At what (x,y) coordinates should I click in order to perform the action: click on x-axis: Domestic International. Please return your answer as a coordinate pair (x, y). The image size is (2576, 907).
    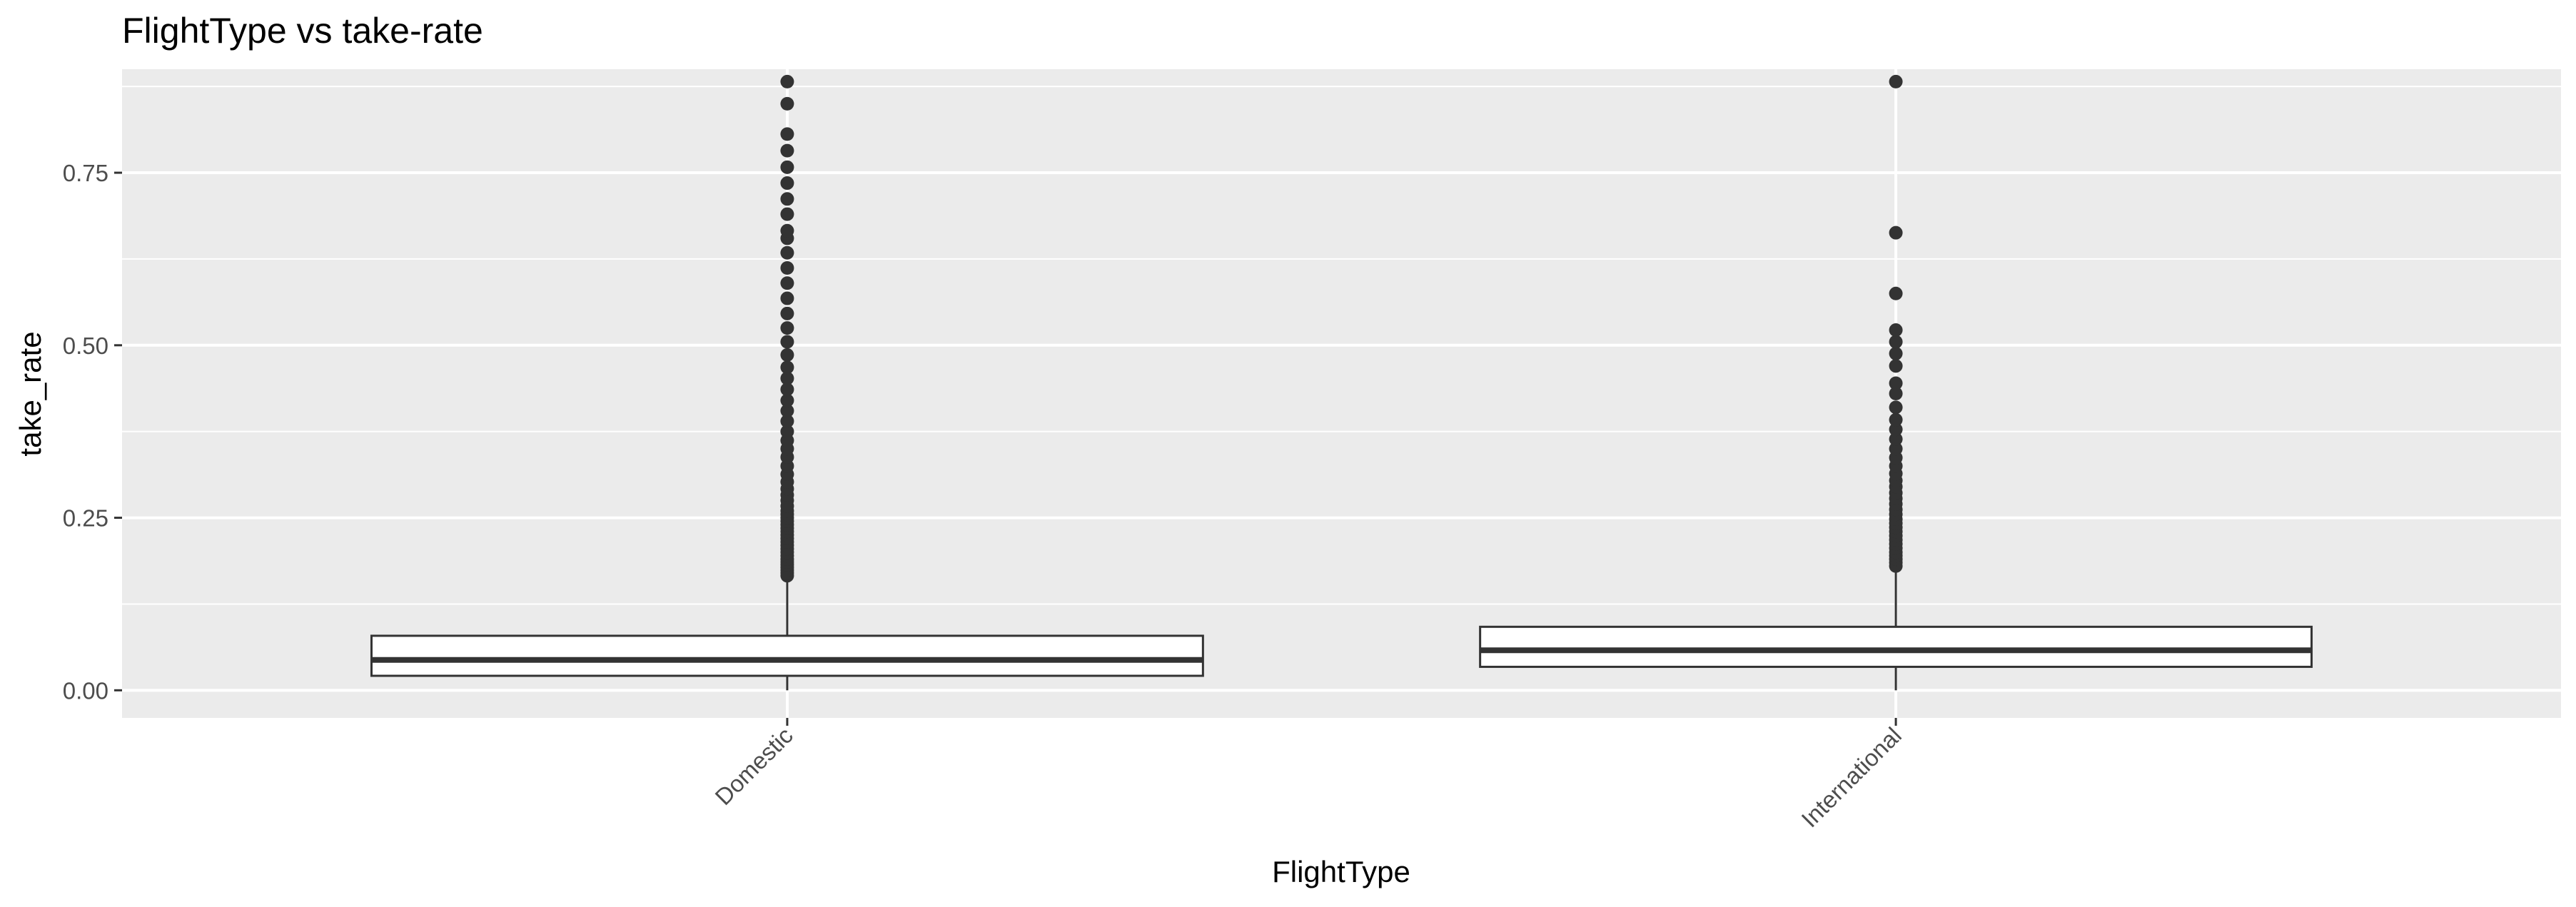
    Looking at the image, I should click on (1307, 775).